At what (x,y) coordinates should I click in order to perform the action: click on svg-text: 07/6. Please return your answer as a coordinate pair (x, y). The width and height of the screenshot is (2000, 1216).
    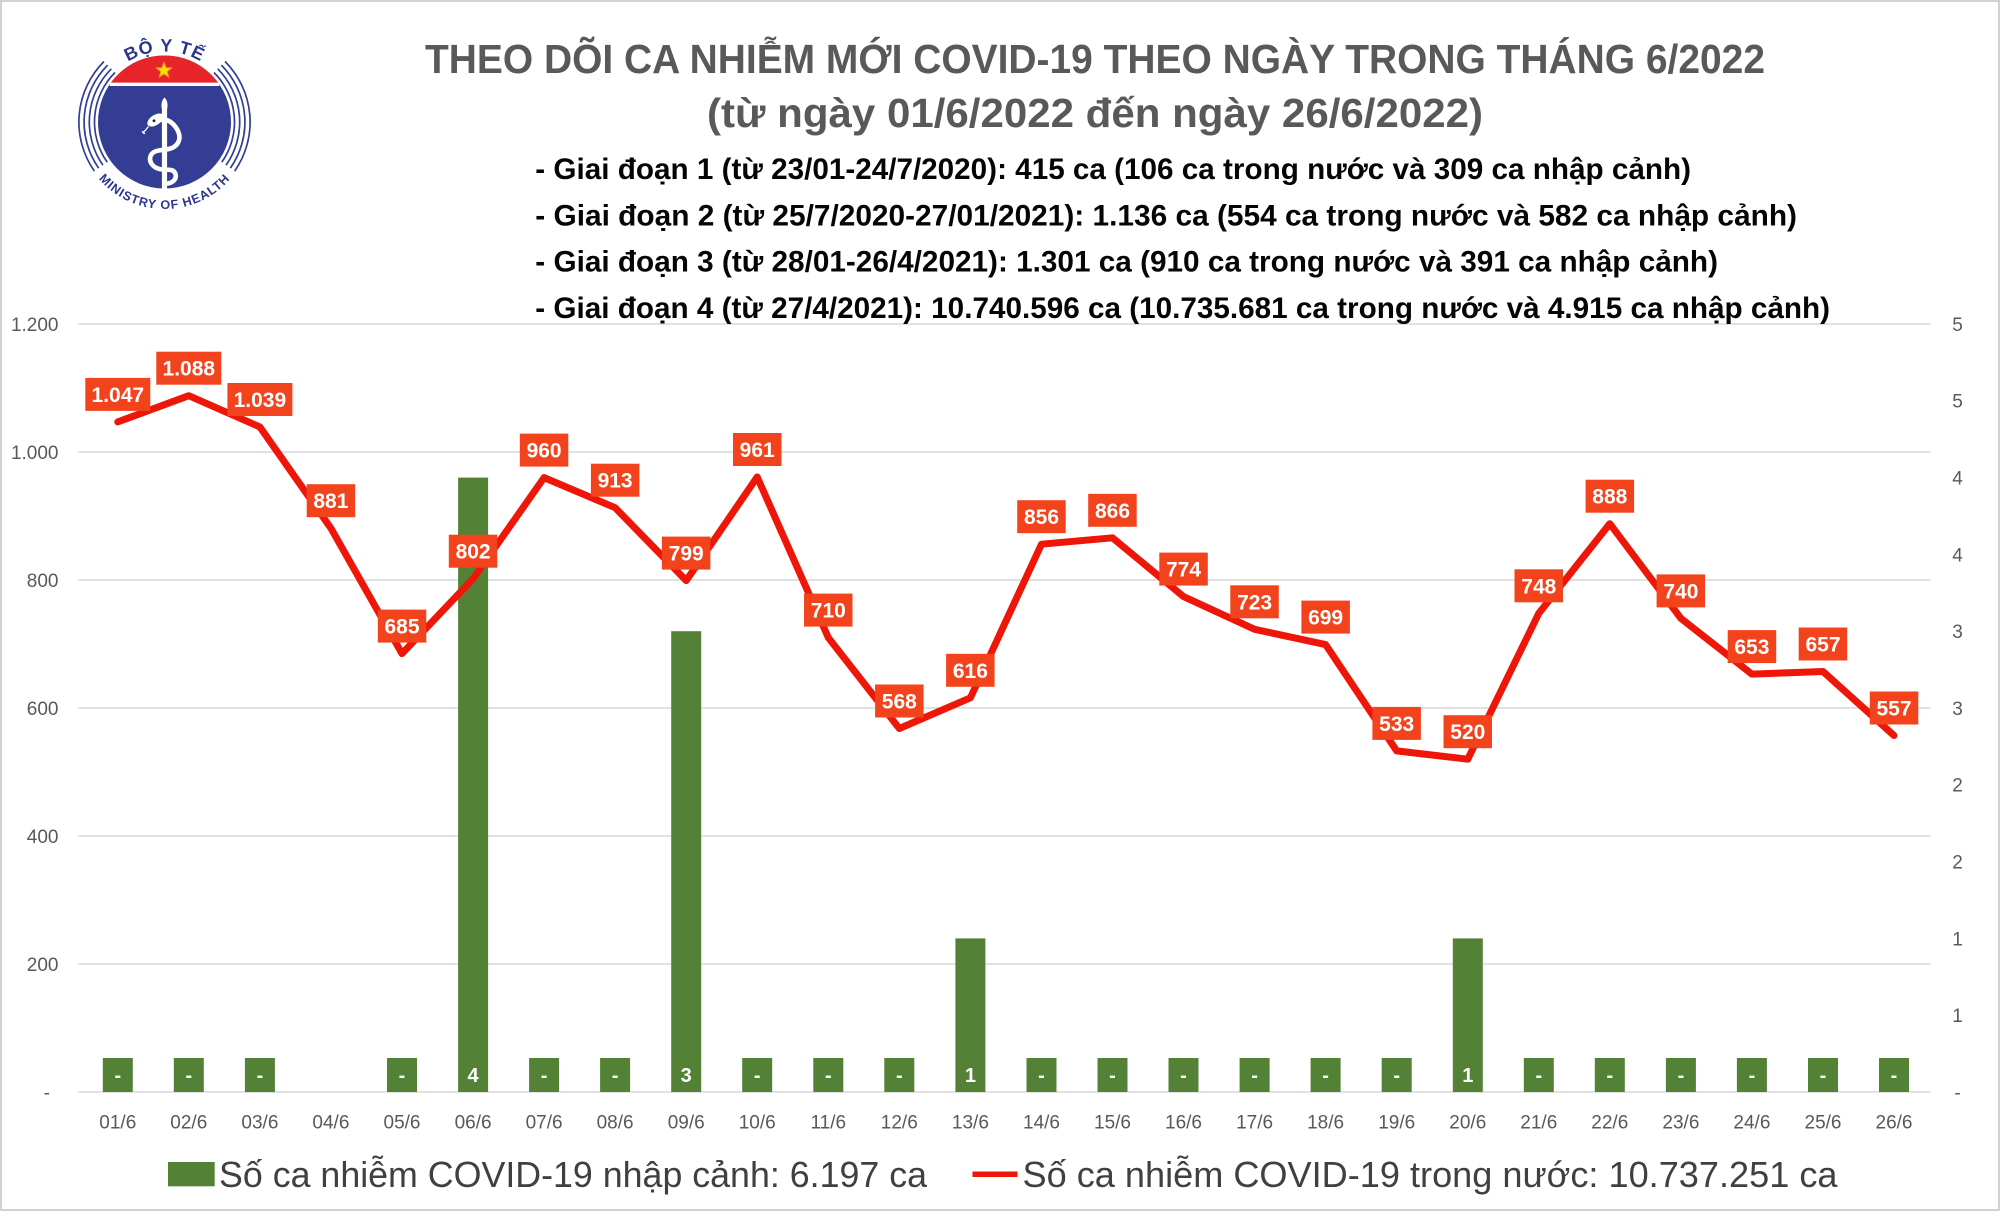
    Looking at the image, I should click on (544, 1123).